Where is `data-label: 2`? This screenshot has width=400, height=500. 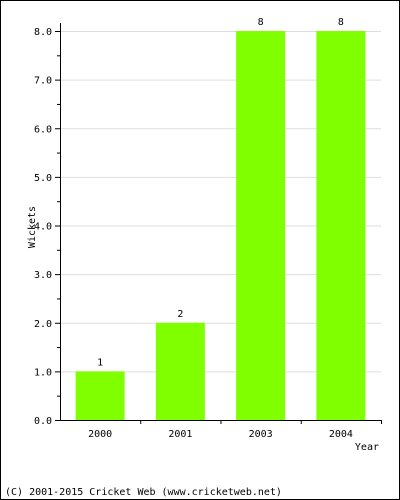
data-label: 2 is located at coordinates (180, 314).